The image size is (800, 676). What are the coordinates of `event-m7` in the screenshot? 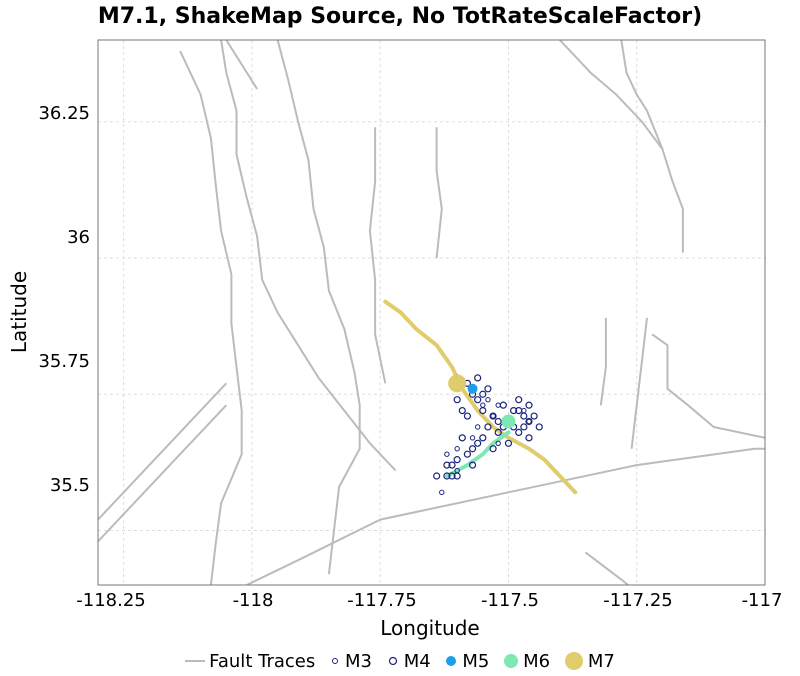 It's located at (457, 383).